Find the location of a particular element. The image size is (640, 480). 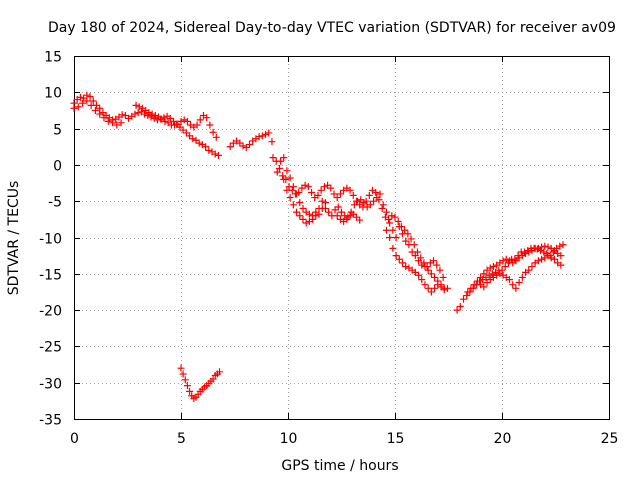

y-tick-label: 0 is located at coordinates (57, 167).